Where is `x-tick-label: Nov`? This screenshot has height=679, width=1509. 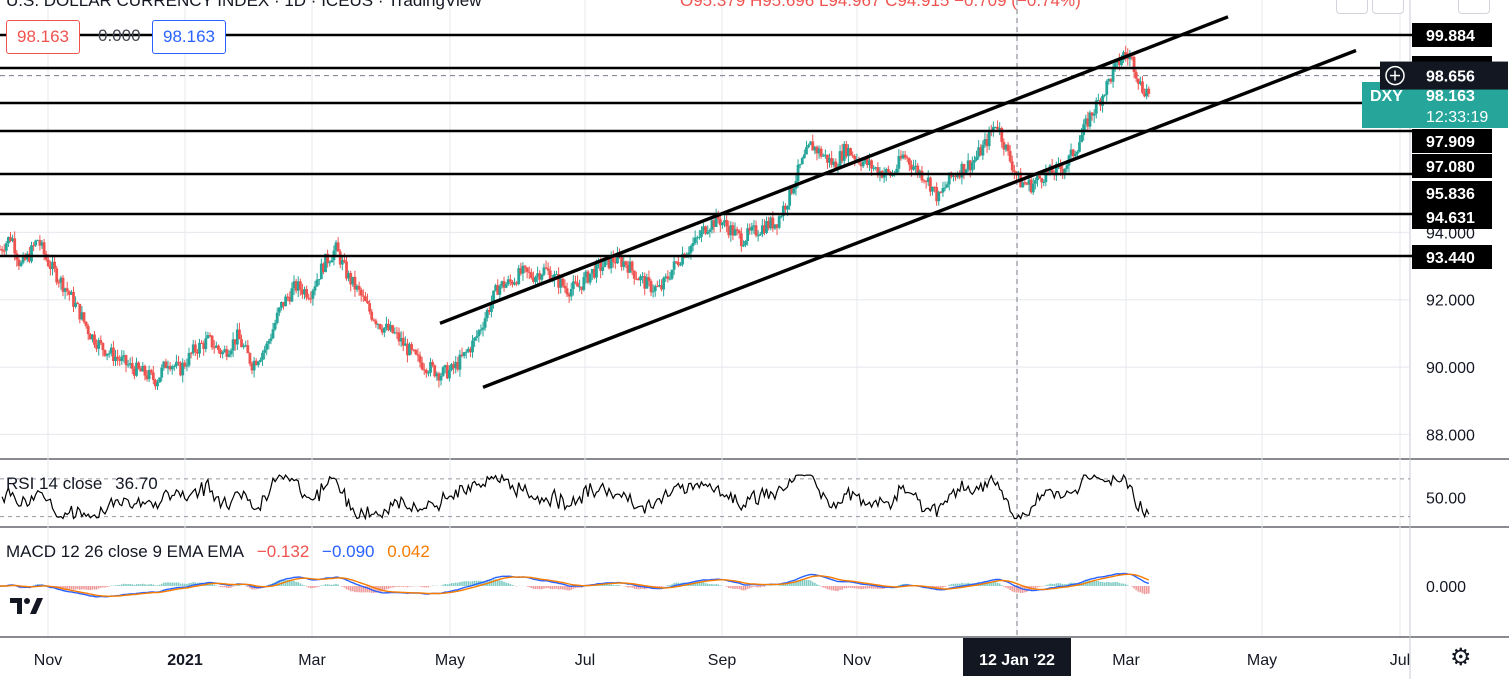
x-tick-label: Nov is located at coordinates (48, 660).